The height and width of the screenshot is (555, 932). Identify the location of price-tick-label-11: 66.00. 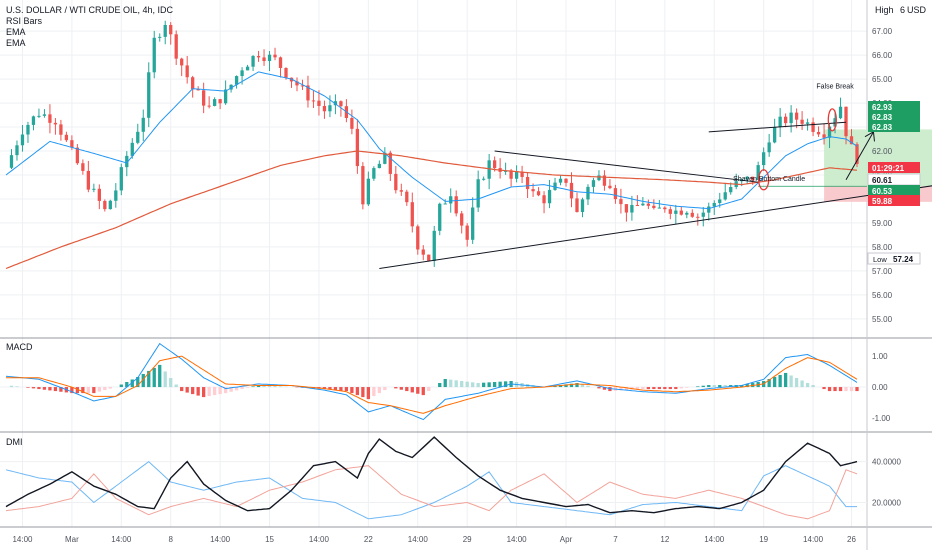
(882, 55).